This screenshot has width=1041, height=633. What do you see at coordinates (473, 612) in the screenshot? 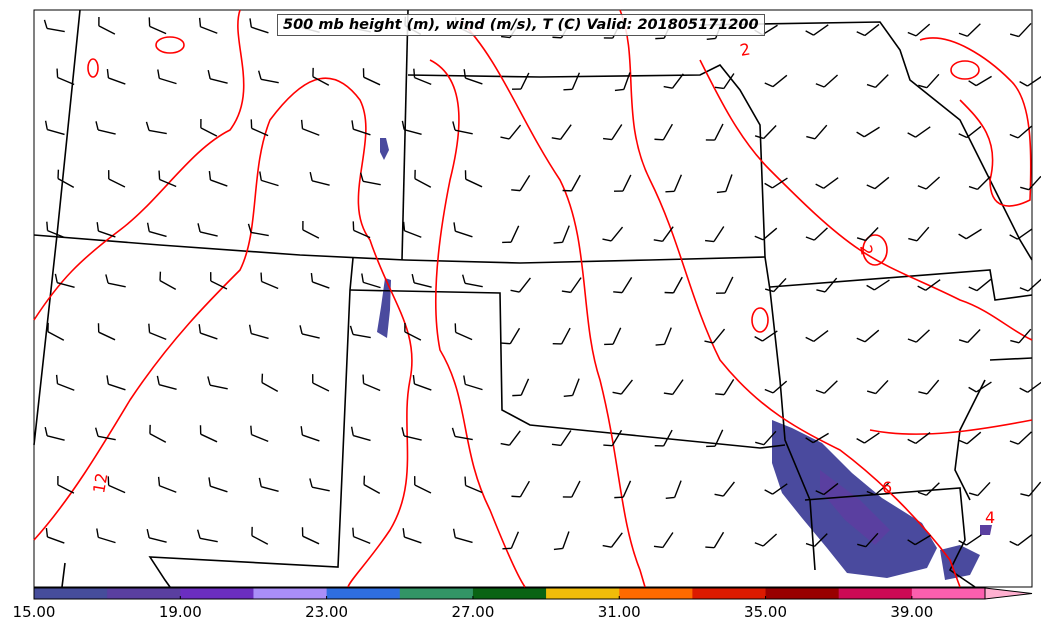
I see `colorbar-tick-label: 27.00` at bounding box center [473, 612].